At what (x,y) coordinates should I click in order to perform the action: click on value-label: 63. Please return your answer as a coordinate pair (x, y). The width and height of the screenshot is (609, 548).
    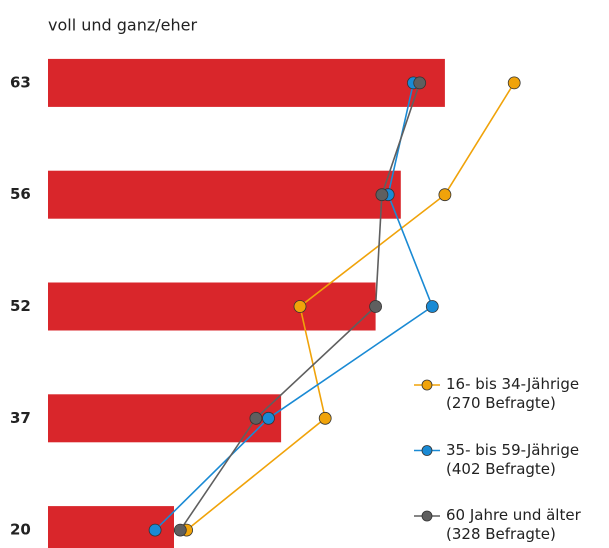
    Looking at the image, I should click on (20, 82).